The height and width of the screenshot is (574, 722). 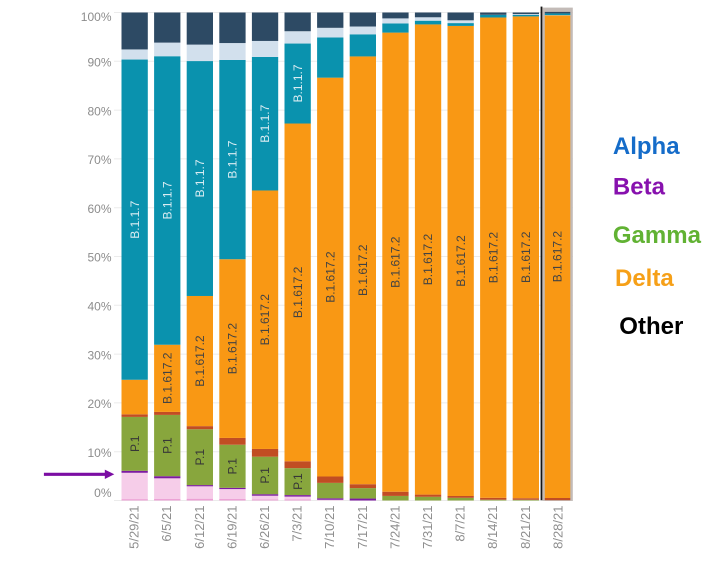 What do you see at coordinates (99, 404) in the screenshot?
I see `svg-text: 20%` at bounding box center [99, 404].